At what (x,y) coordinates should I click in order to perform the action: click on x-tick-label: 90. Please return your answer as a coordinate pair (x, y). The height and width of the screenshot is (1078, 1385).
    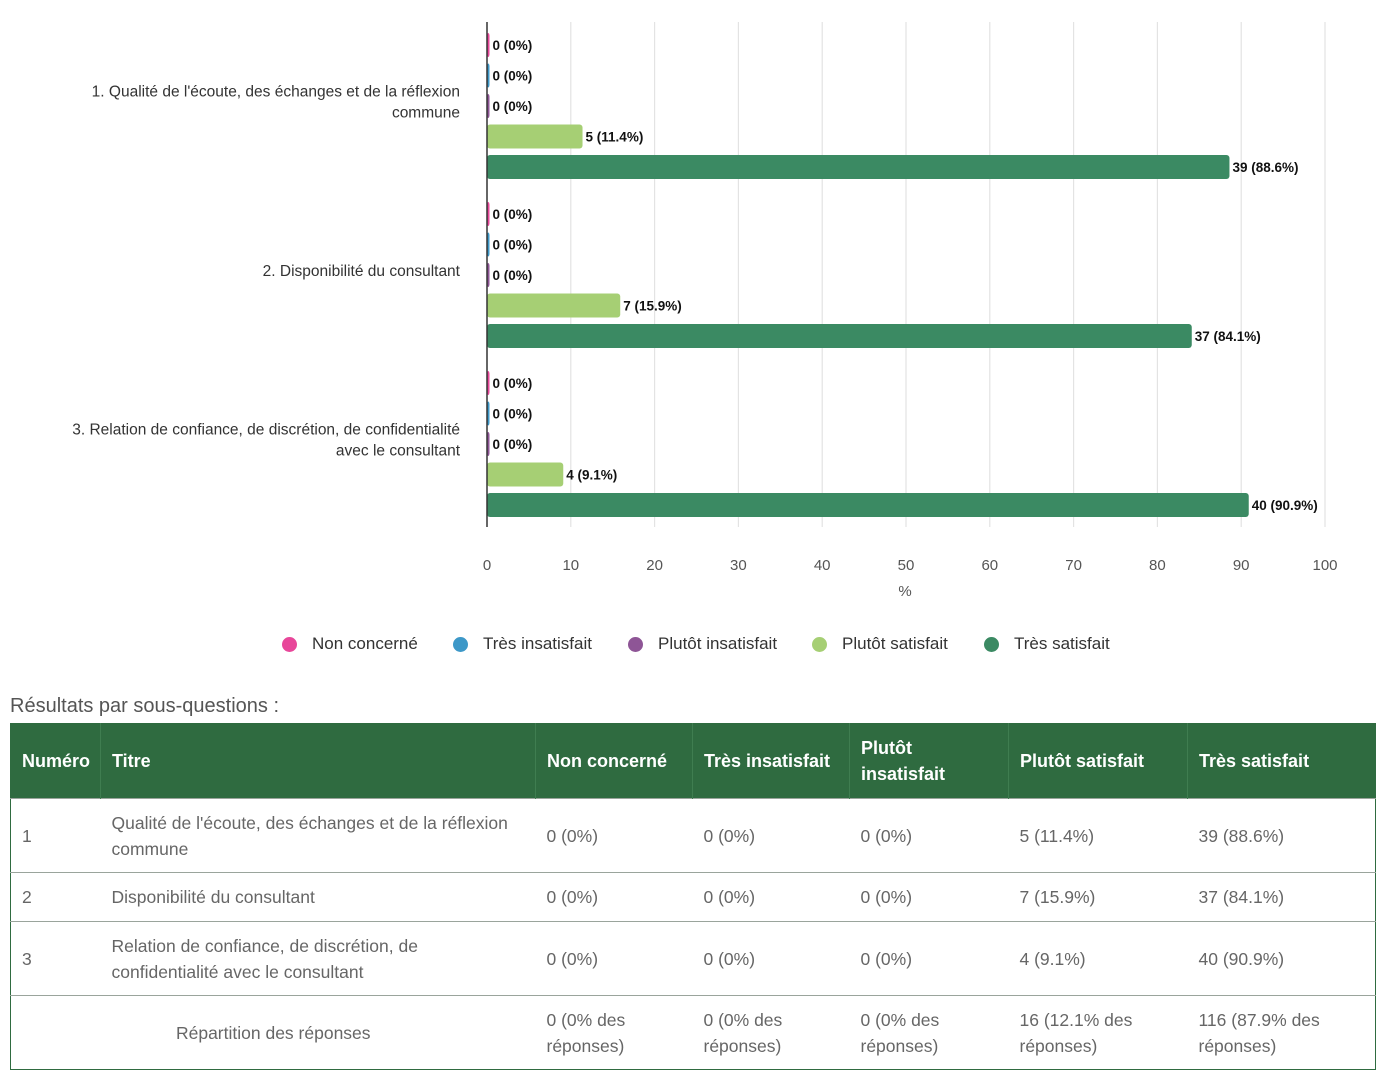
    Looking at the image, I should click on (1241, 565).